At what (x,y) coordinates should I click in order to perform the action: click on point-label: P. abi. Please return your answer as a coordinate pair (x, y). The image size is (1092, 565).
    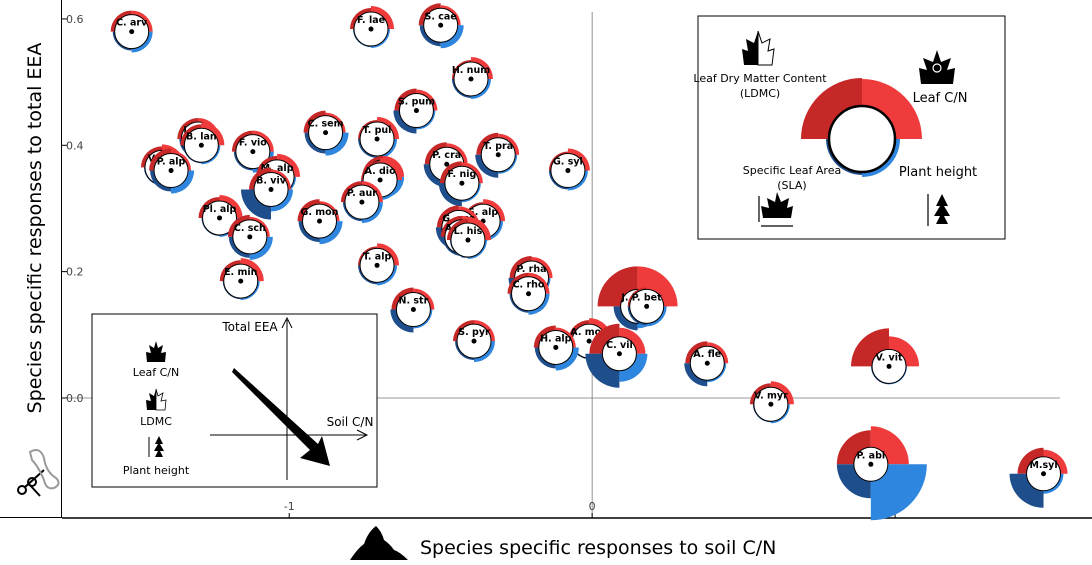
    Looking at the image, I should click on (871, 455).